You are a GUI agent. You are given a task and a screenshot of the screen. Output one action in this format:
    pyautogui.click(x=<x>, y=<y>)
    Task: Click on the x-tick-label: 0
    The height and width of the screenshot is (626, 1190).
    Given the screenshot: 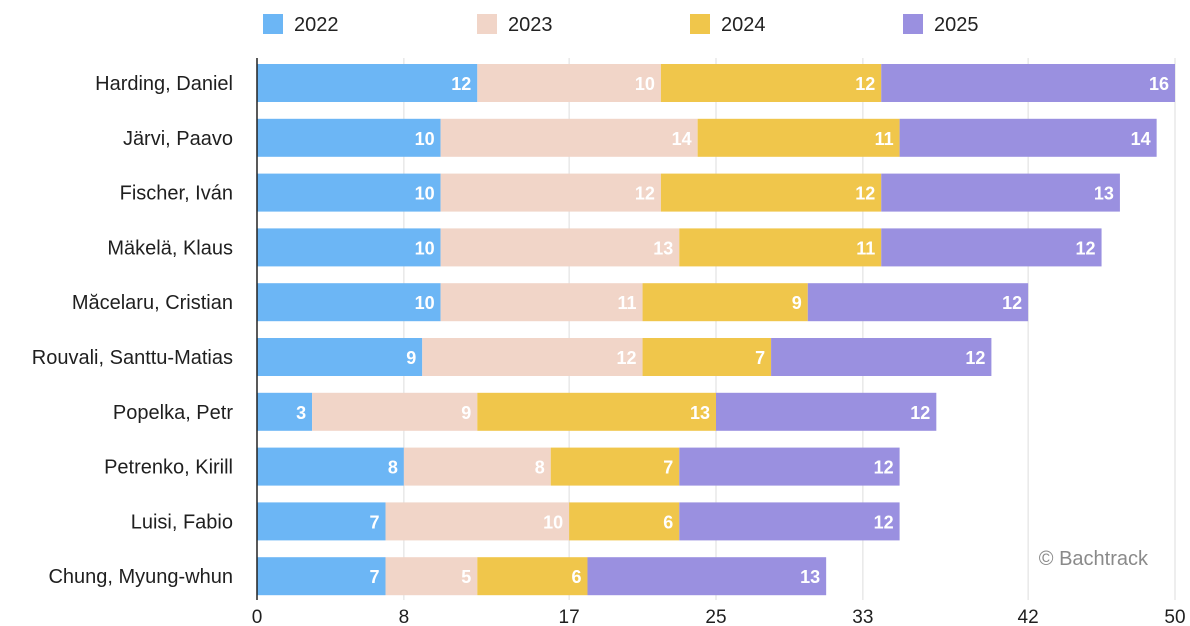 What is the action you would take?
    pyautogui.click(x=257, y=616)
    